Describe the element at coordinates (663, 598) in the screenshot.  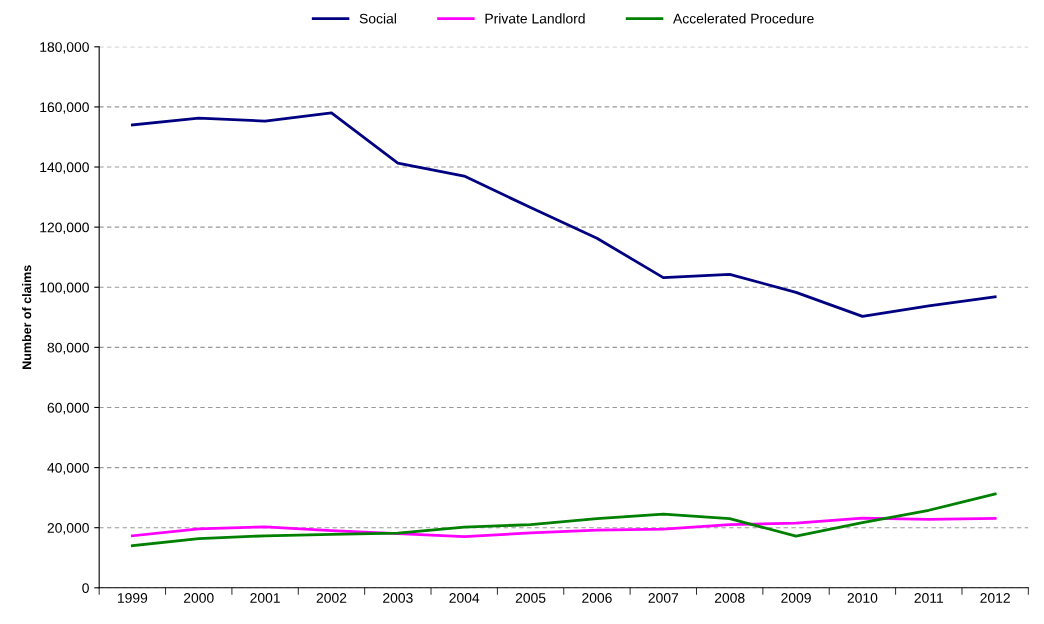
I see `x-tick-label: 2007` at that location.